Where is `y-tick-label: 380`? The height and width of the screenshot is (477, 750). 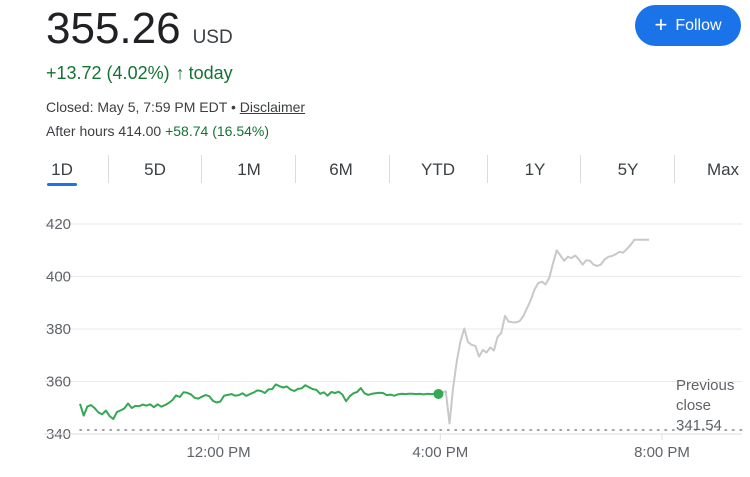
y-tick-label: 380 is located at coordinates (58, 329).